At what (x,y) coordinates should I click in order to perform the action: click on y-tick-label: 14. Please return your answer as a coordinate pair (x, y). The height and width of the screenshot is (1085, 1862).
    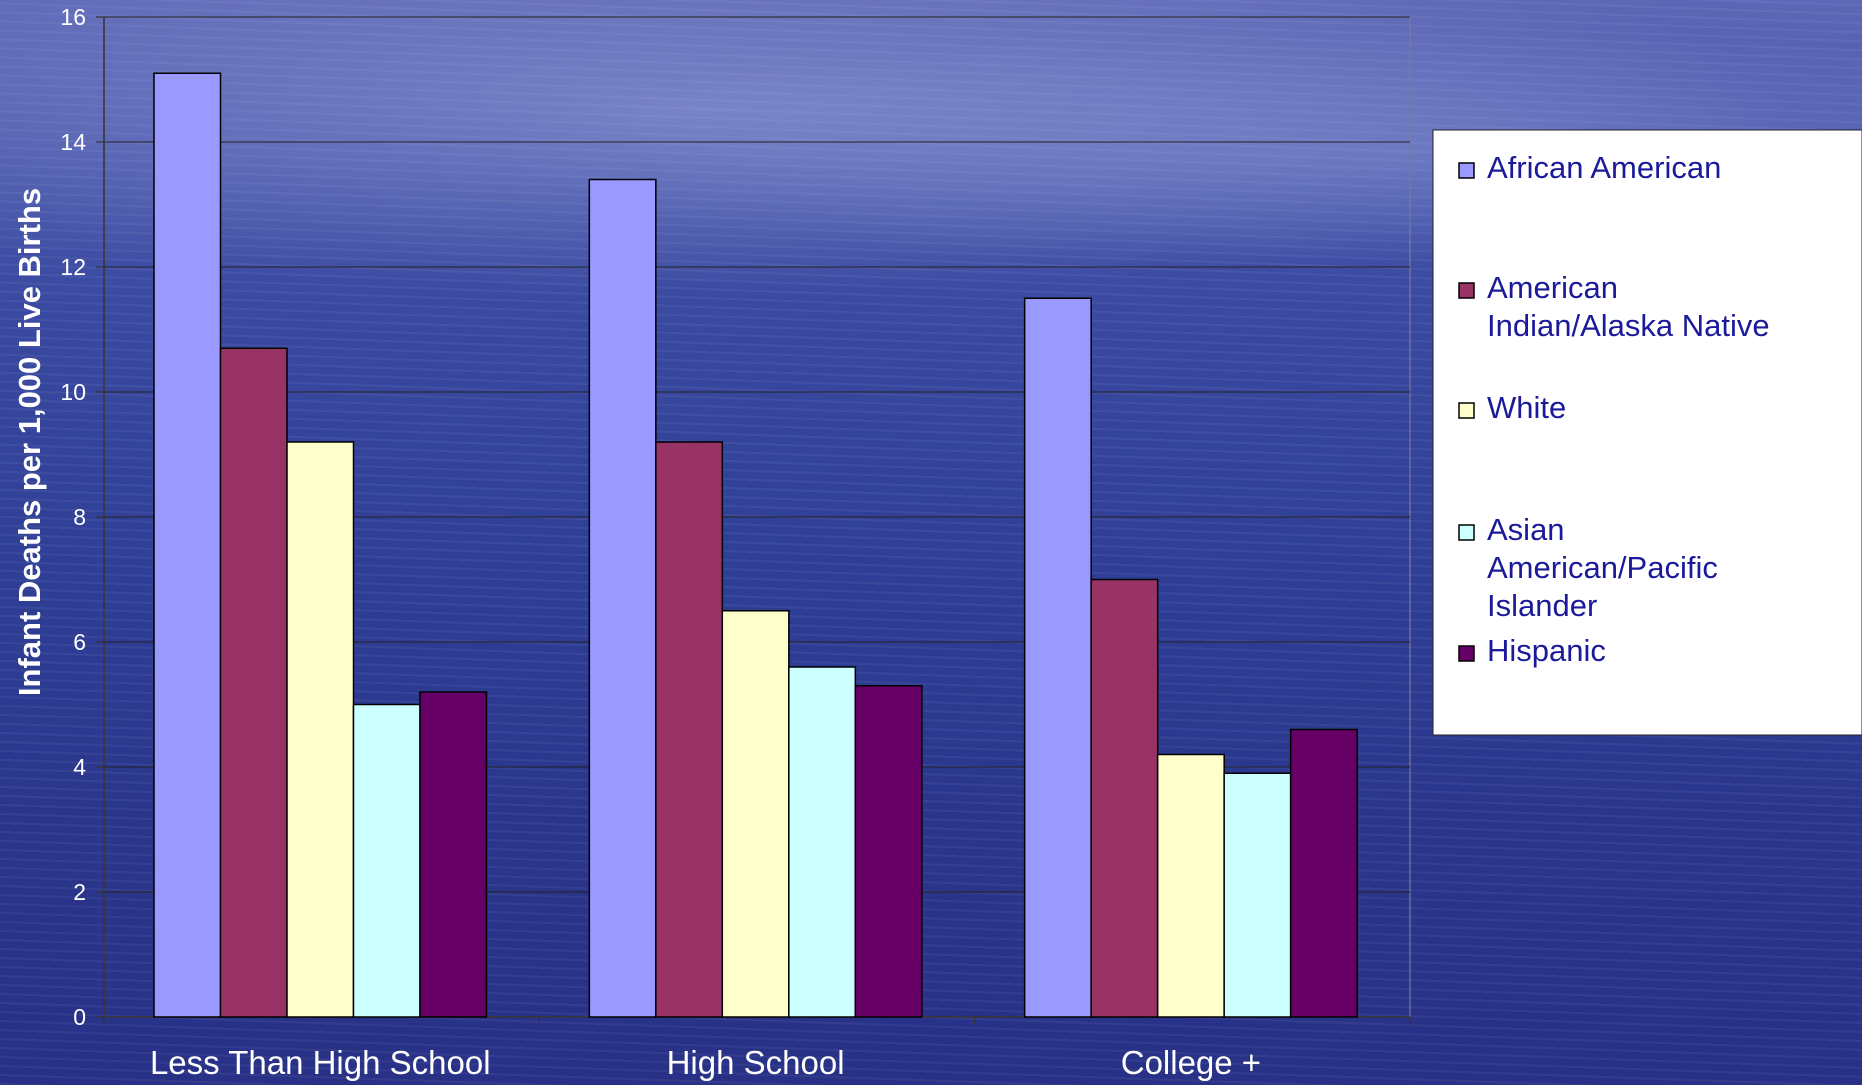
    Looking at the image, I should click on (73, 142).